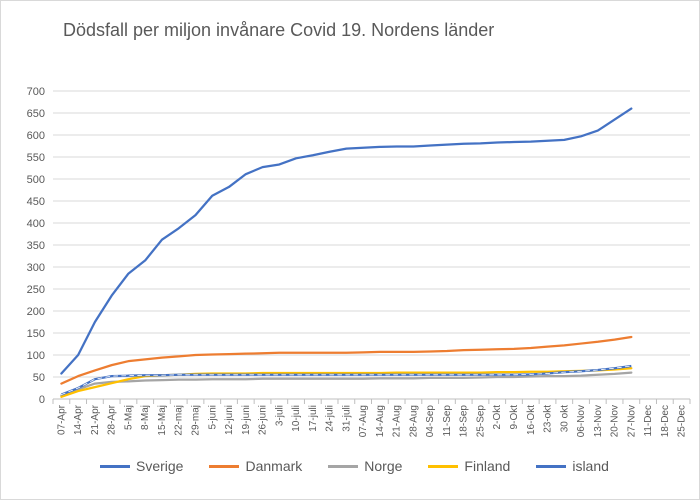 The width and height of the screenshot is (700, 500). Describe the element at coordinates (564, 418) in the screenshot. I see `x-tick-label: 30 okt` at that location.